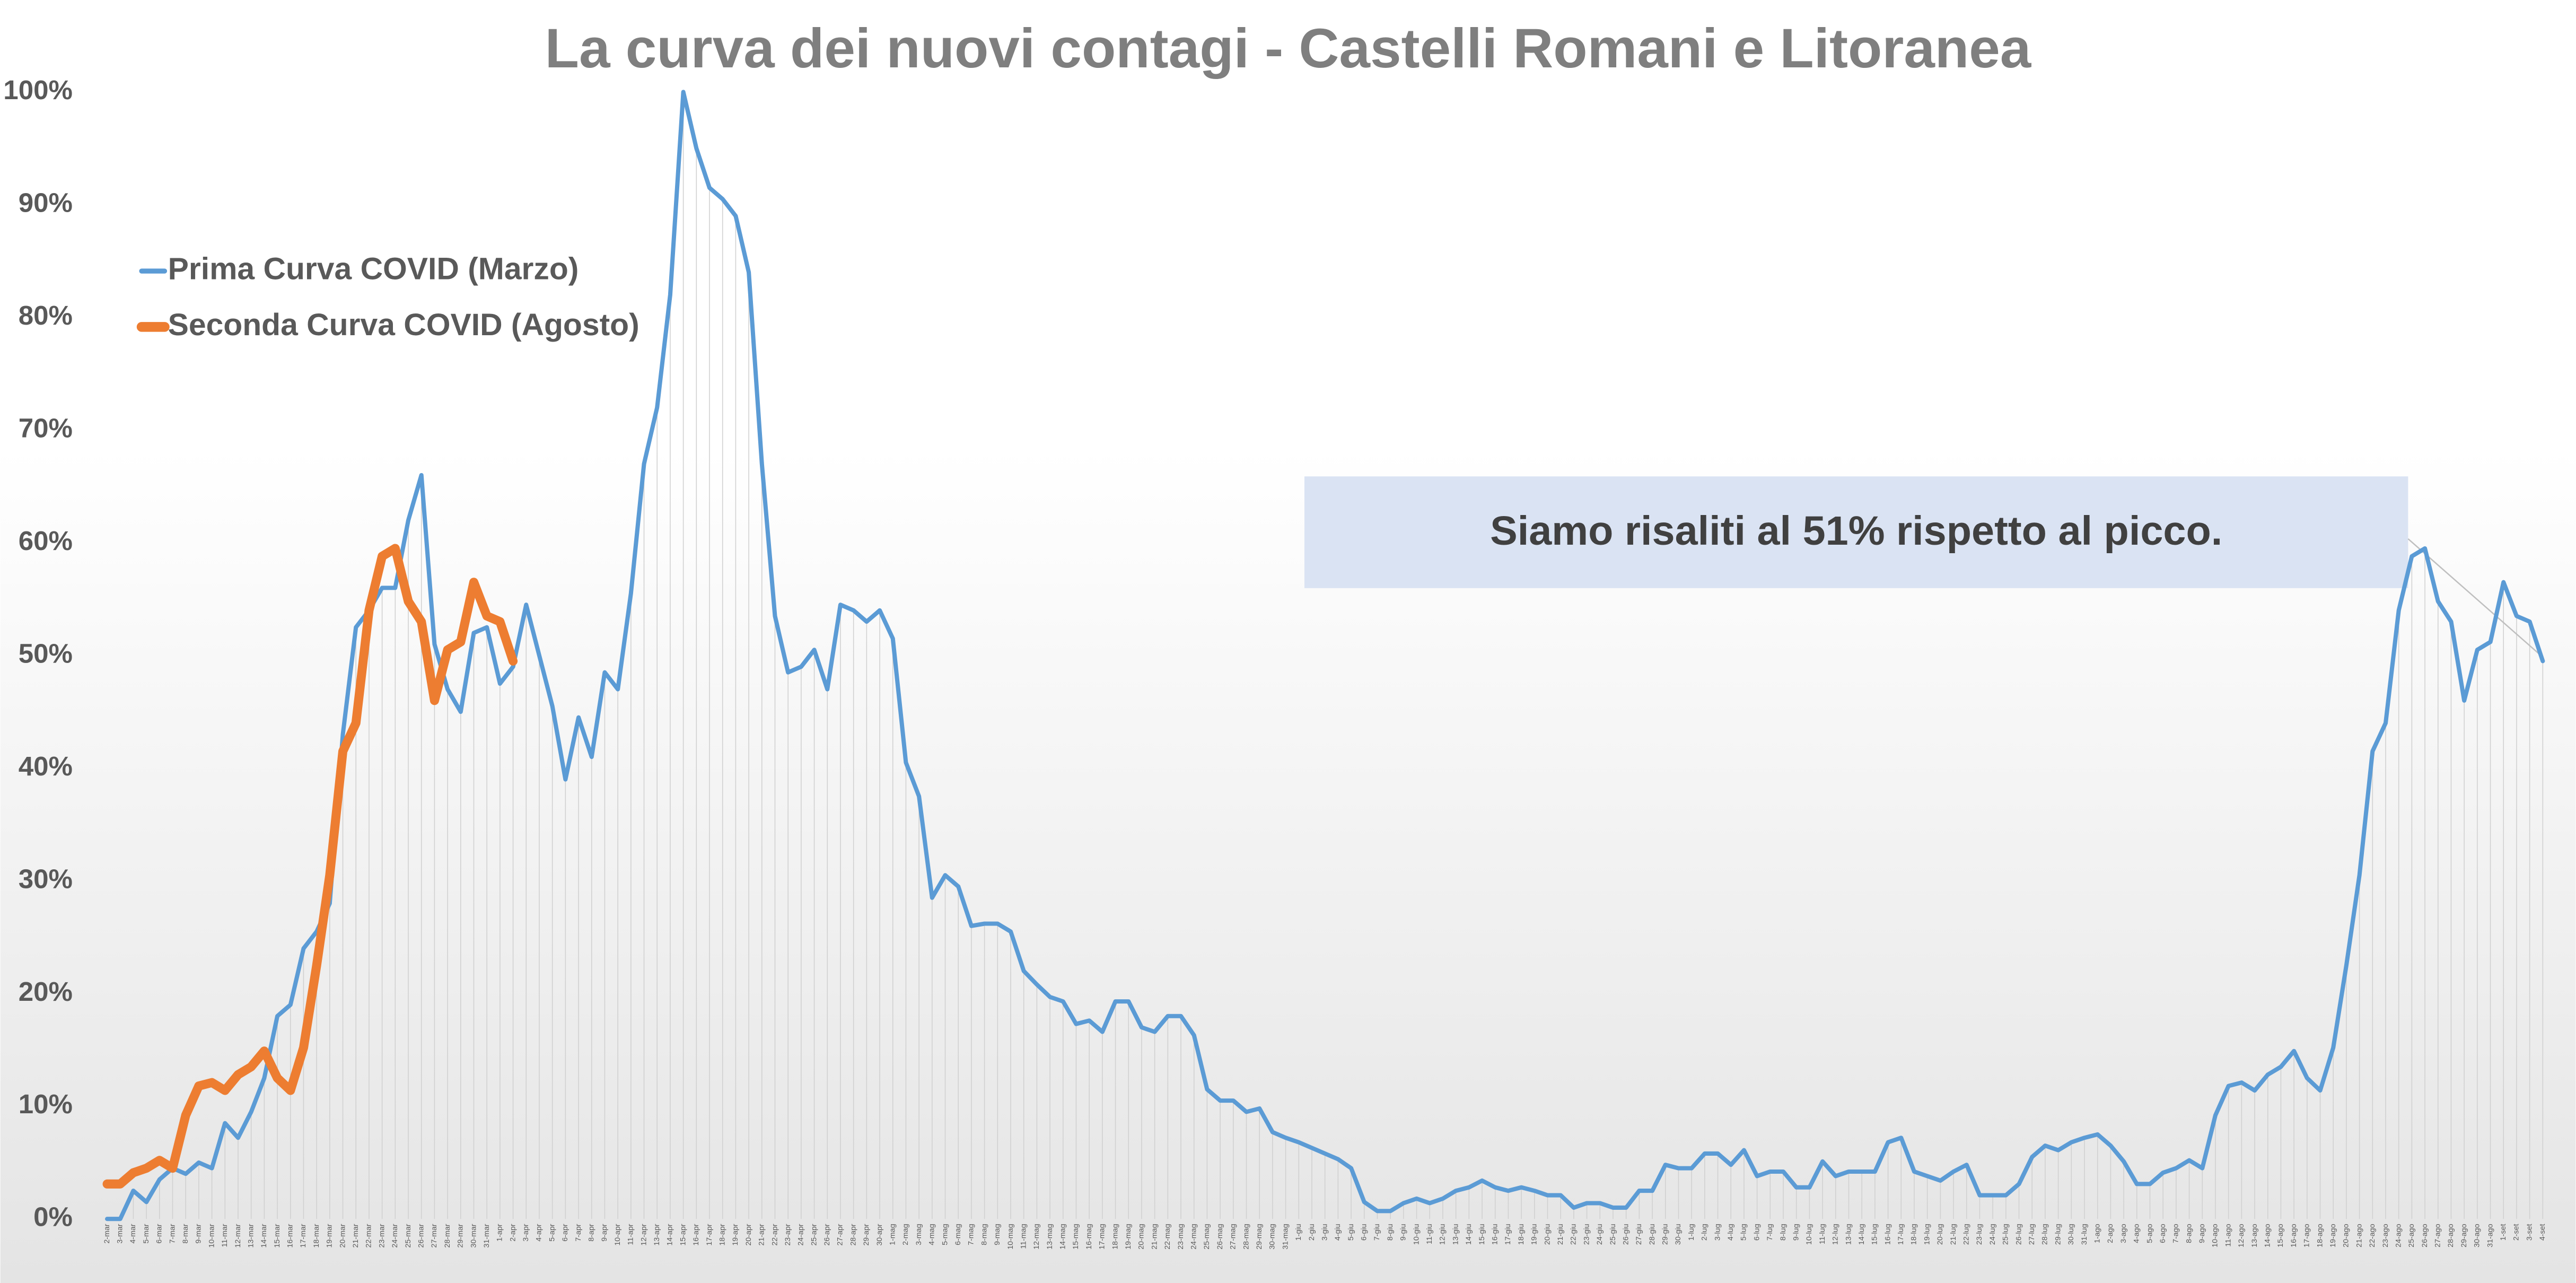  What do you see at coordinates (1861, 1234) in the screenshot?
I see `x-tick-label: 14-lug` at bounding box center [1861, 1234].